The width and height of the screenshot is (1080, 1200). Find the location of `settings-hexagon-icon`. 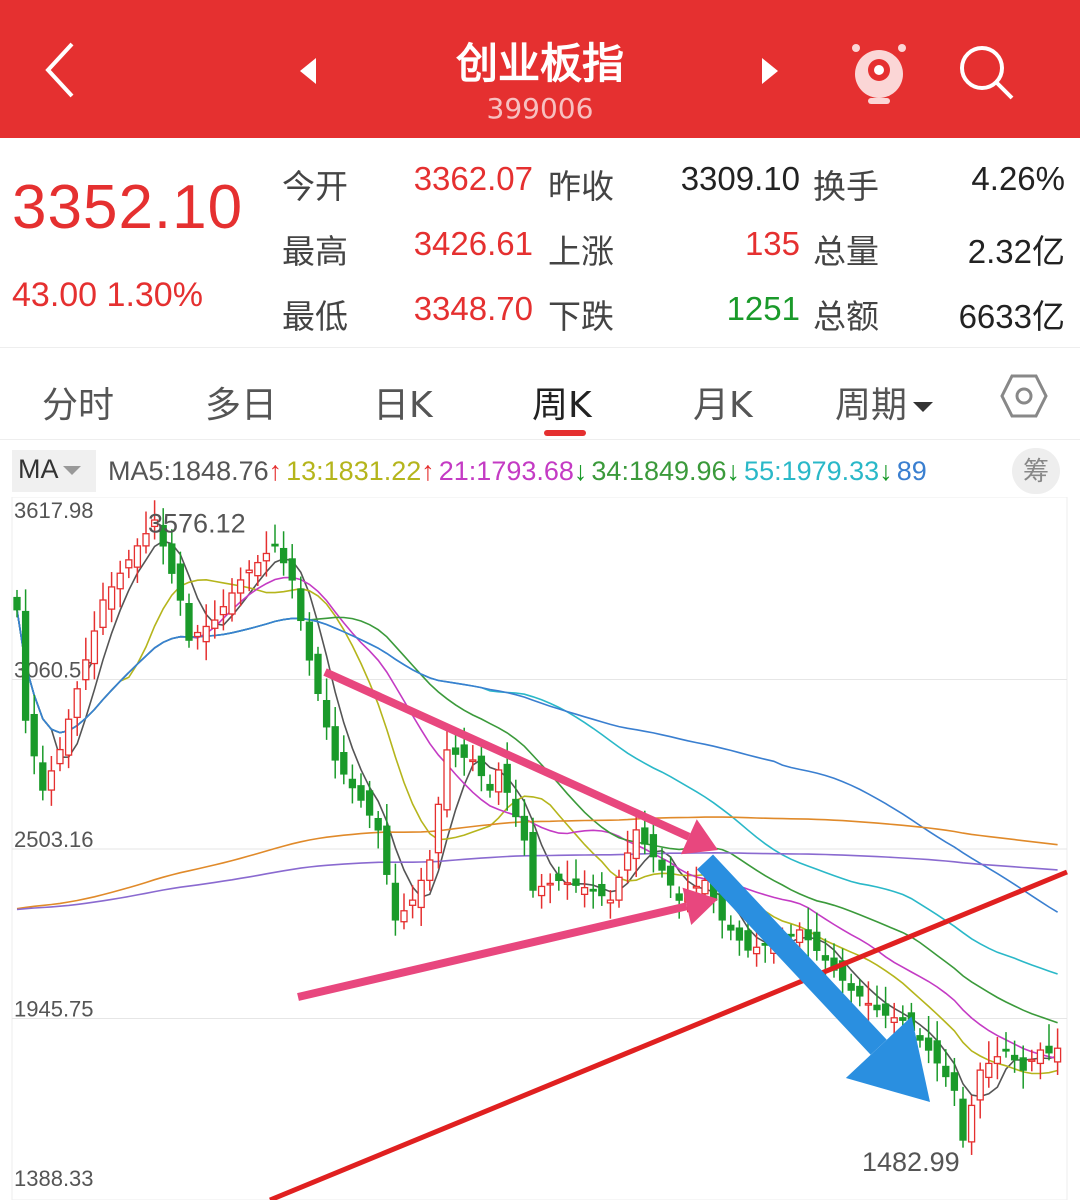

settings-hexagon-icon is located at coordinates (1024, 396).